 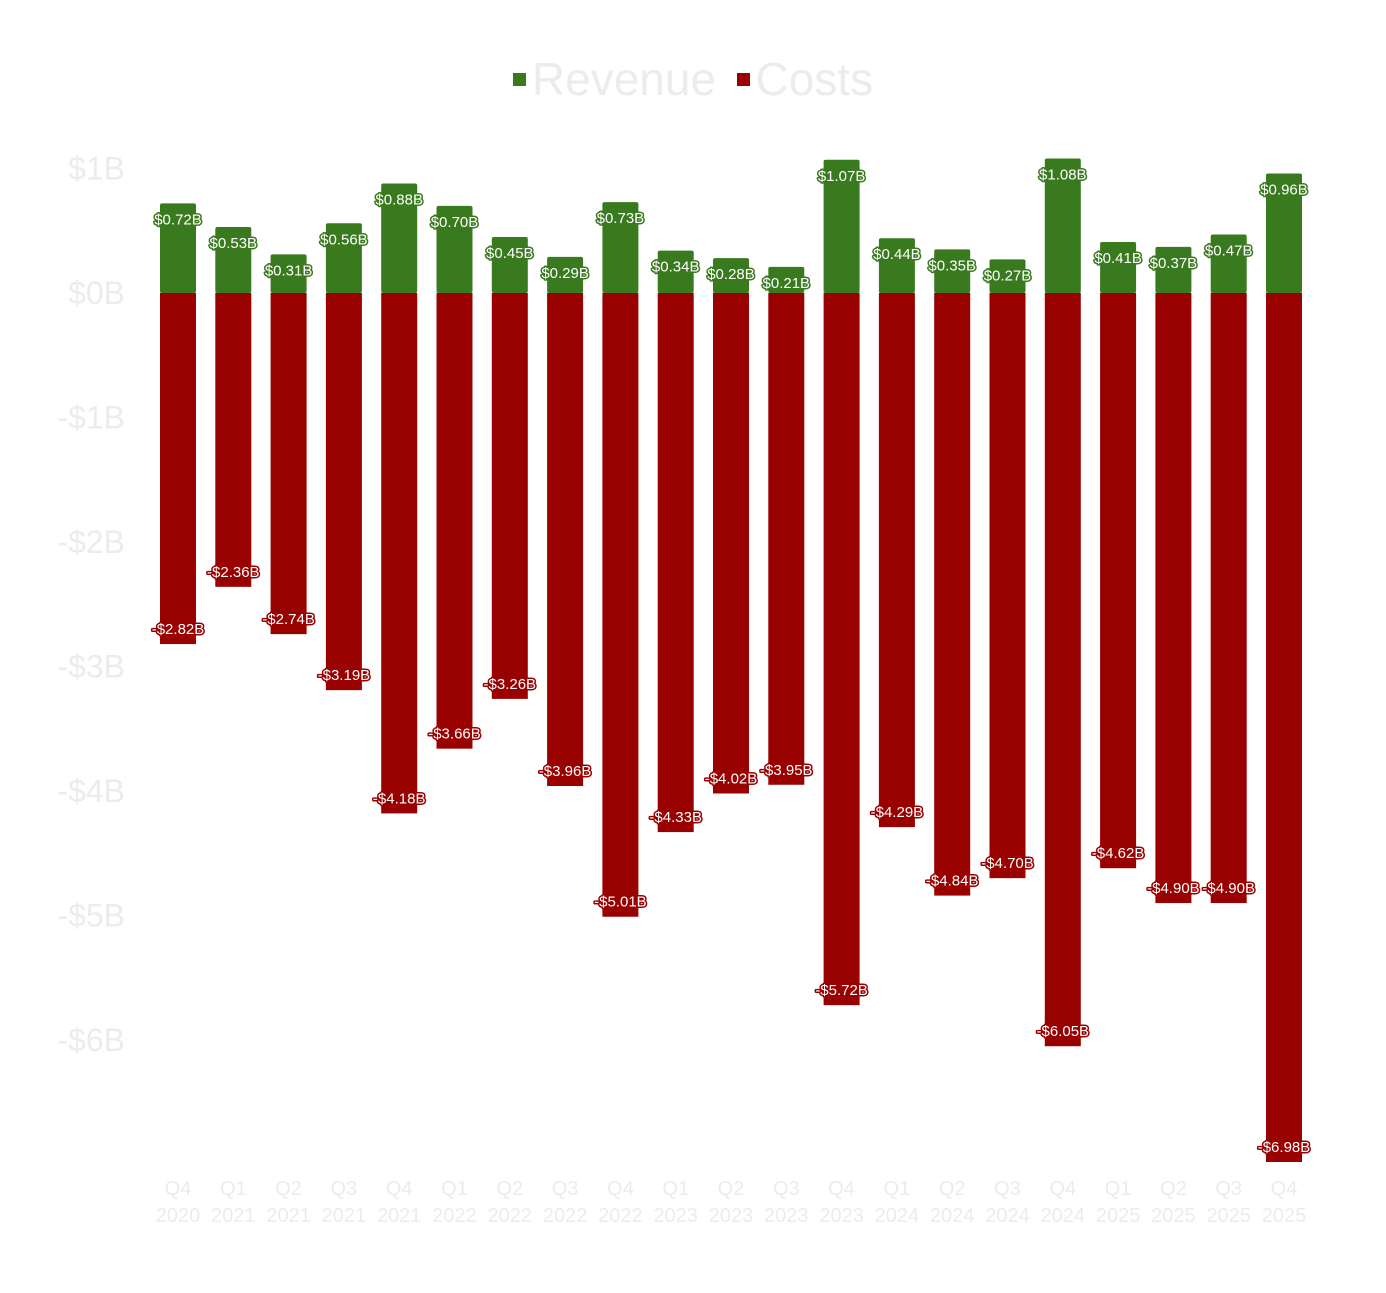 I want to click on x-tick-label: Q1 2021, so click(x=233, y=1202).